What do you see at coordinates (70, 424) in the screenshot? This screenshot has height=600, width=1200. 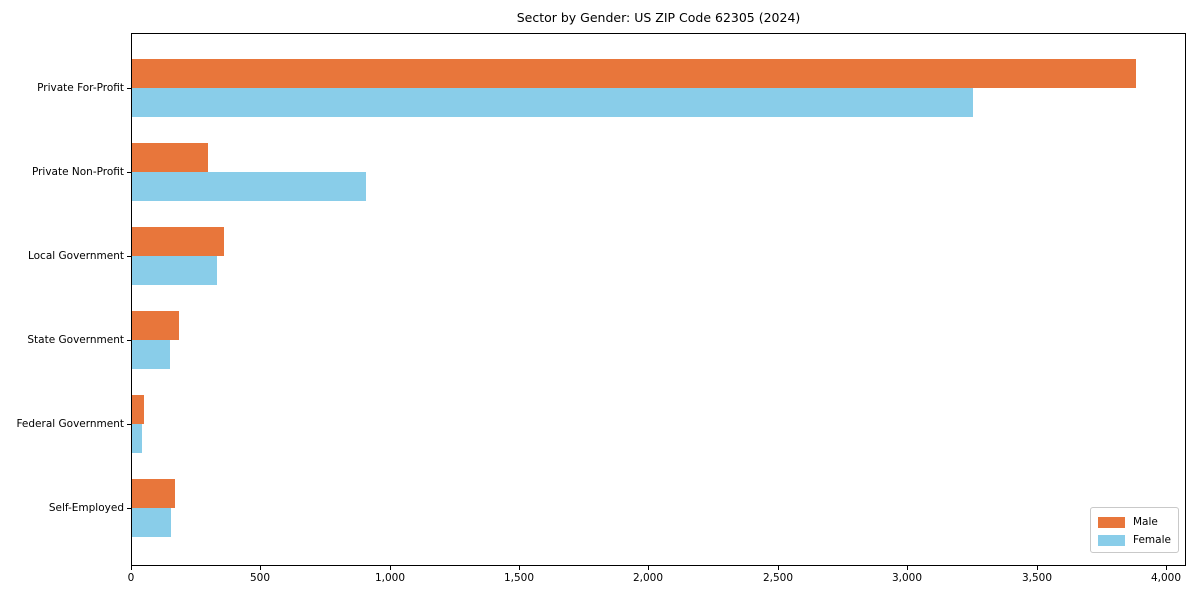 I see `ytick-label-federal-government: Federal Government` at bounding box center [70, 424].